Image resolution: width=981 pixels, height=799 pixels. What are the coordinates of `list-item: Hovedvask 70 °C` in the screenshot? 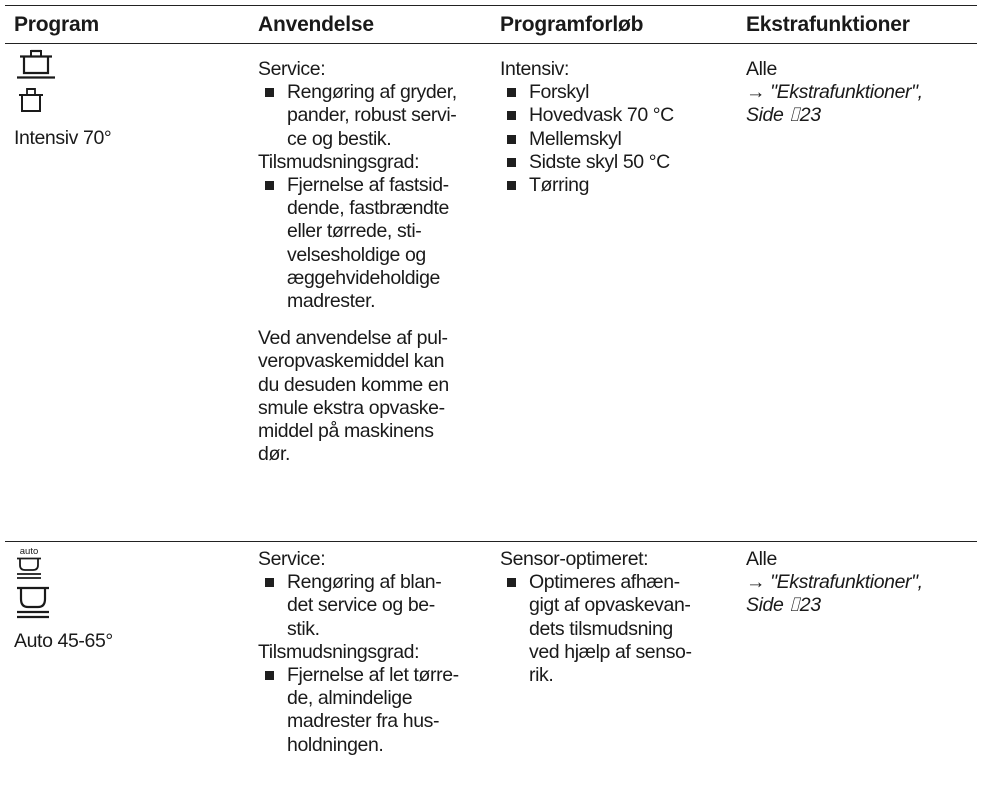 It's located at (620, 115).